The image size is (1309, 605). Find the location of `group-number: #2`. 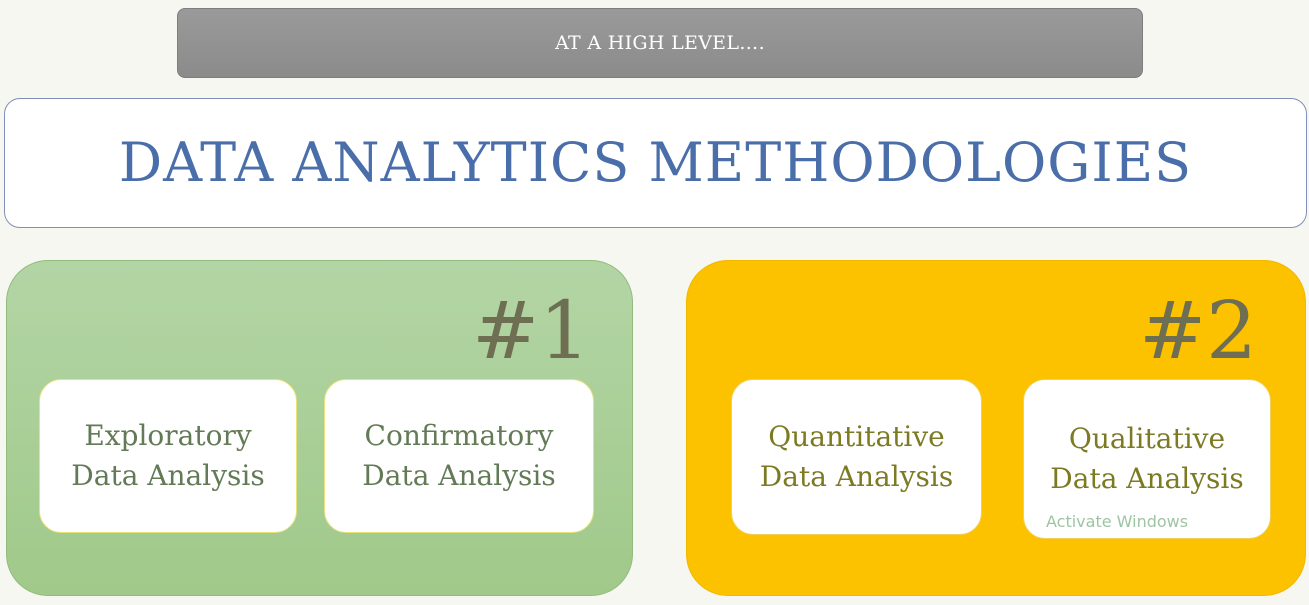

group-number: #2 is located at coordinates (1198, 330).